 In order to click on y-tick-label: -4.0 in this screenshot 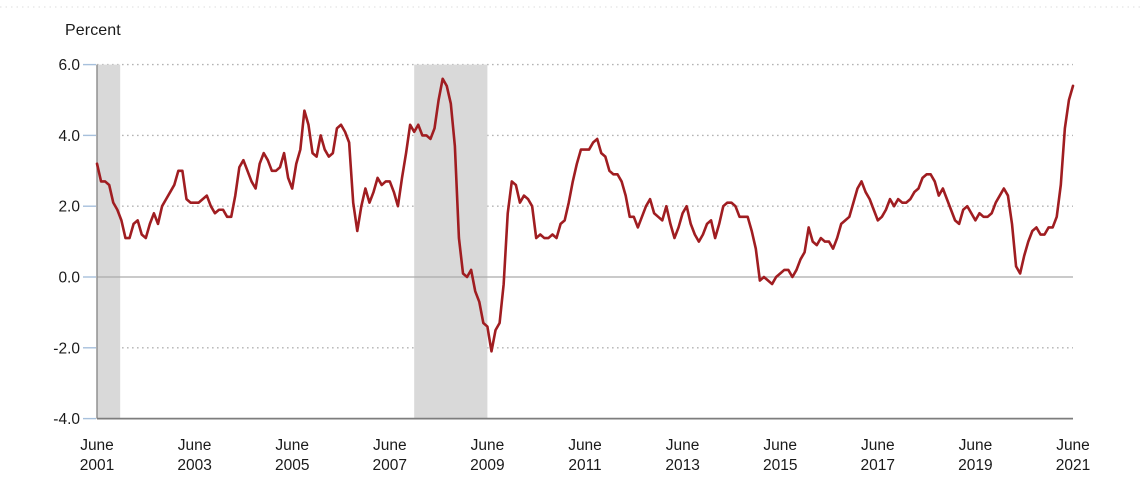, I will do `click(66, 419)`.